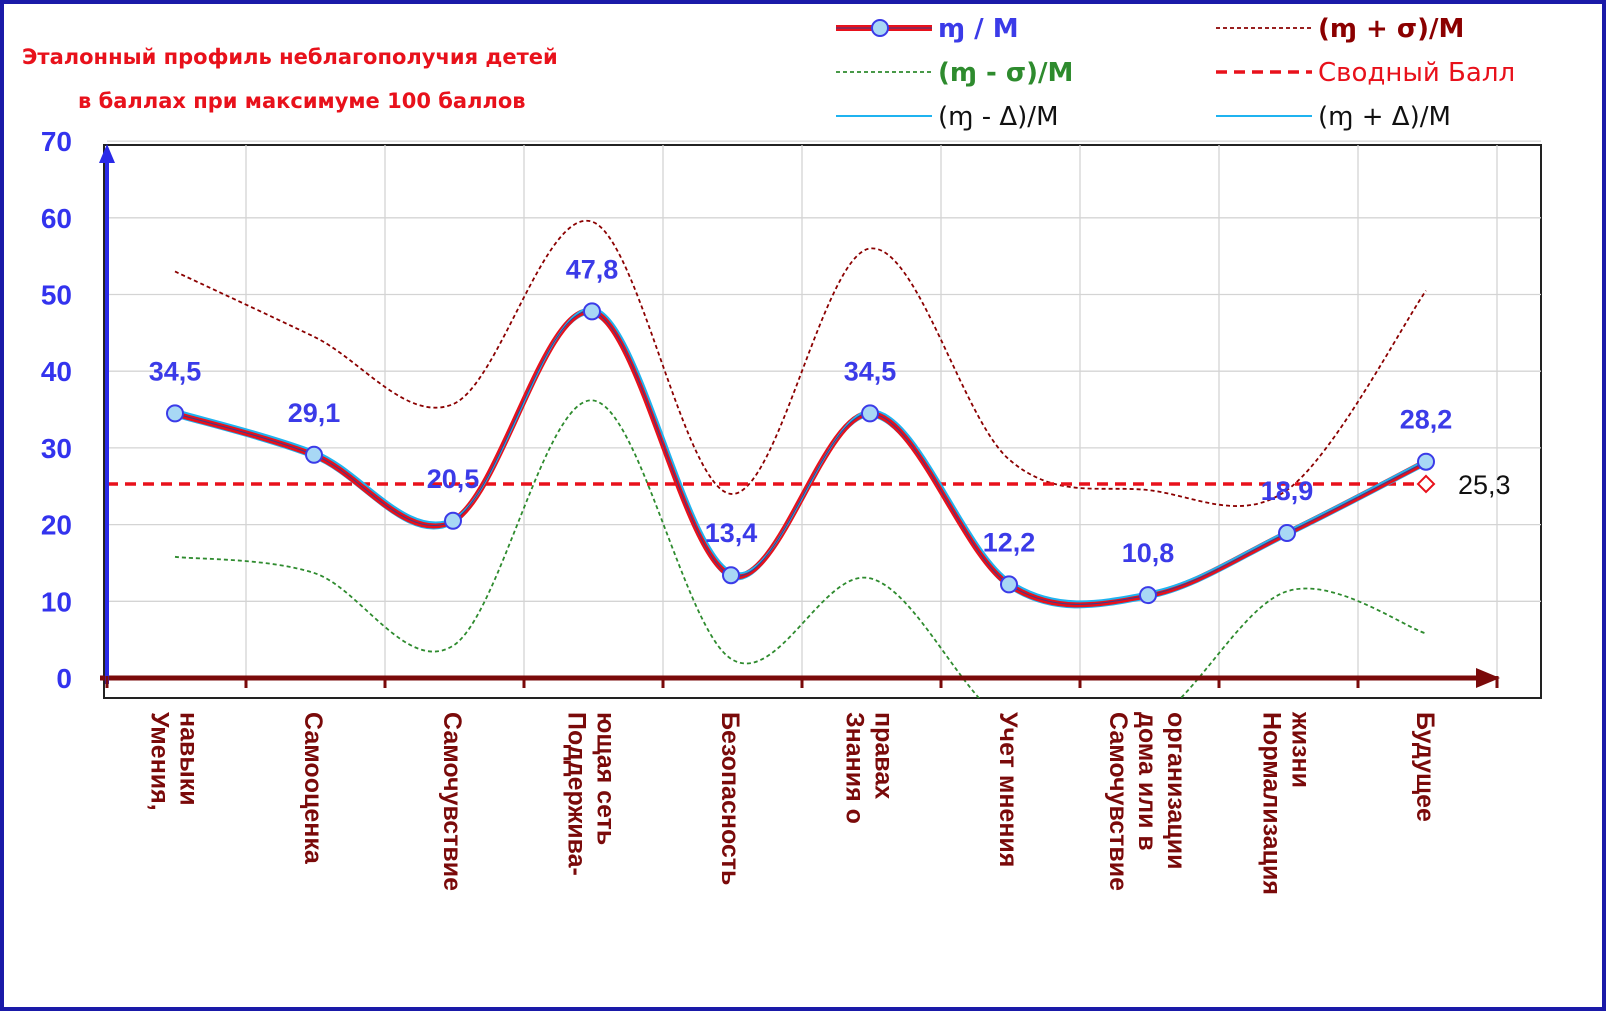 The height and width of the screenshot is (1011, 1606). What do you see at coordinates (1301, 749) in the screenshot?
I see `category-label-line: жизни` at bounding box center [1301, 749].